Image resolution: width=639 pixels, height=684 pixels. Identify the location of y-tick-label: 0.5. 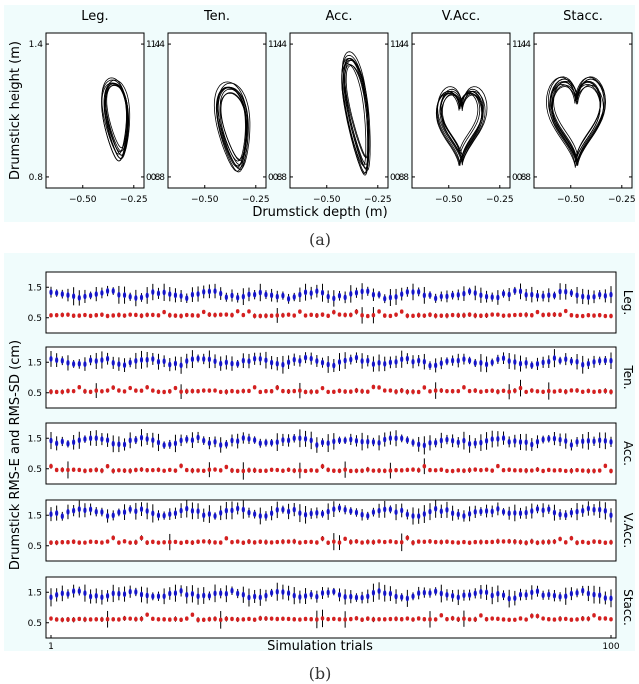
(35, 394).